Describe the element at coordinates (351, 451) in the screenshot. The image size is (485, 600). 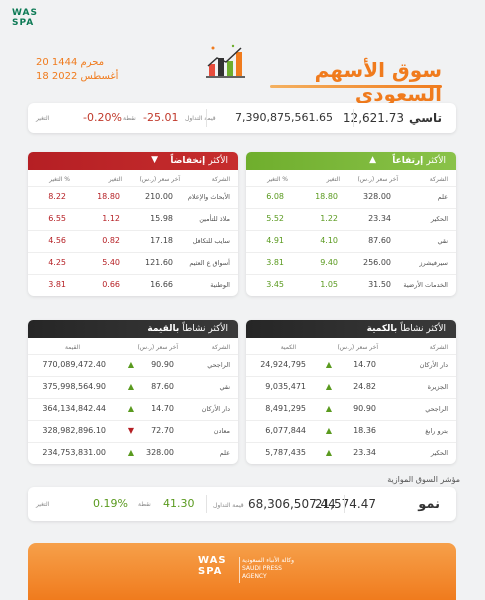
I see `table-row: الحكير 23.34 ▲ 5,787,435` at that location.